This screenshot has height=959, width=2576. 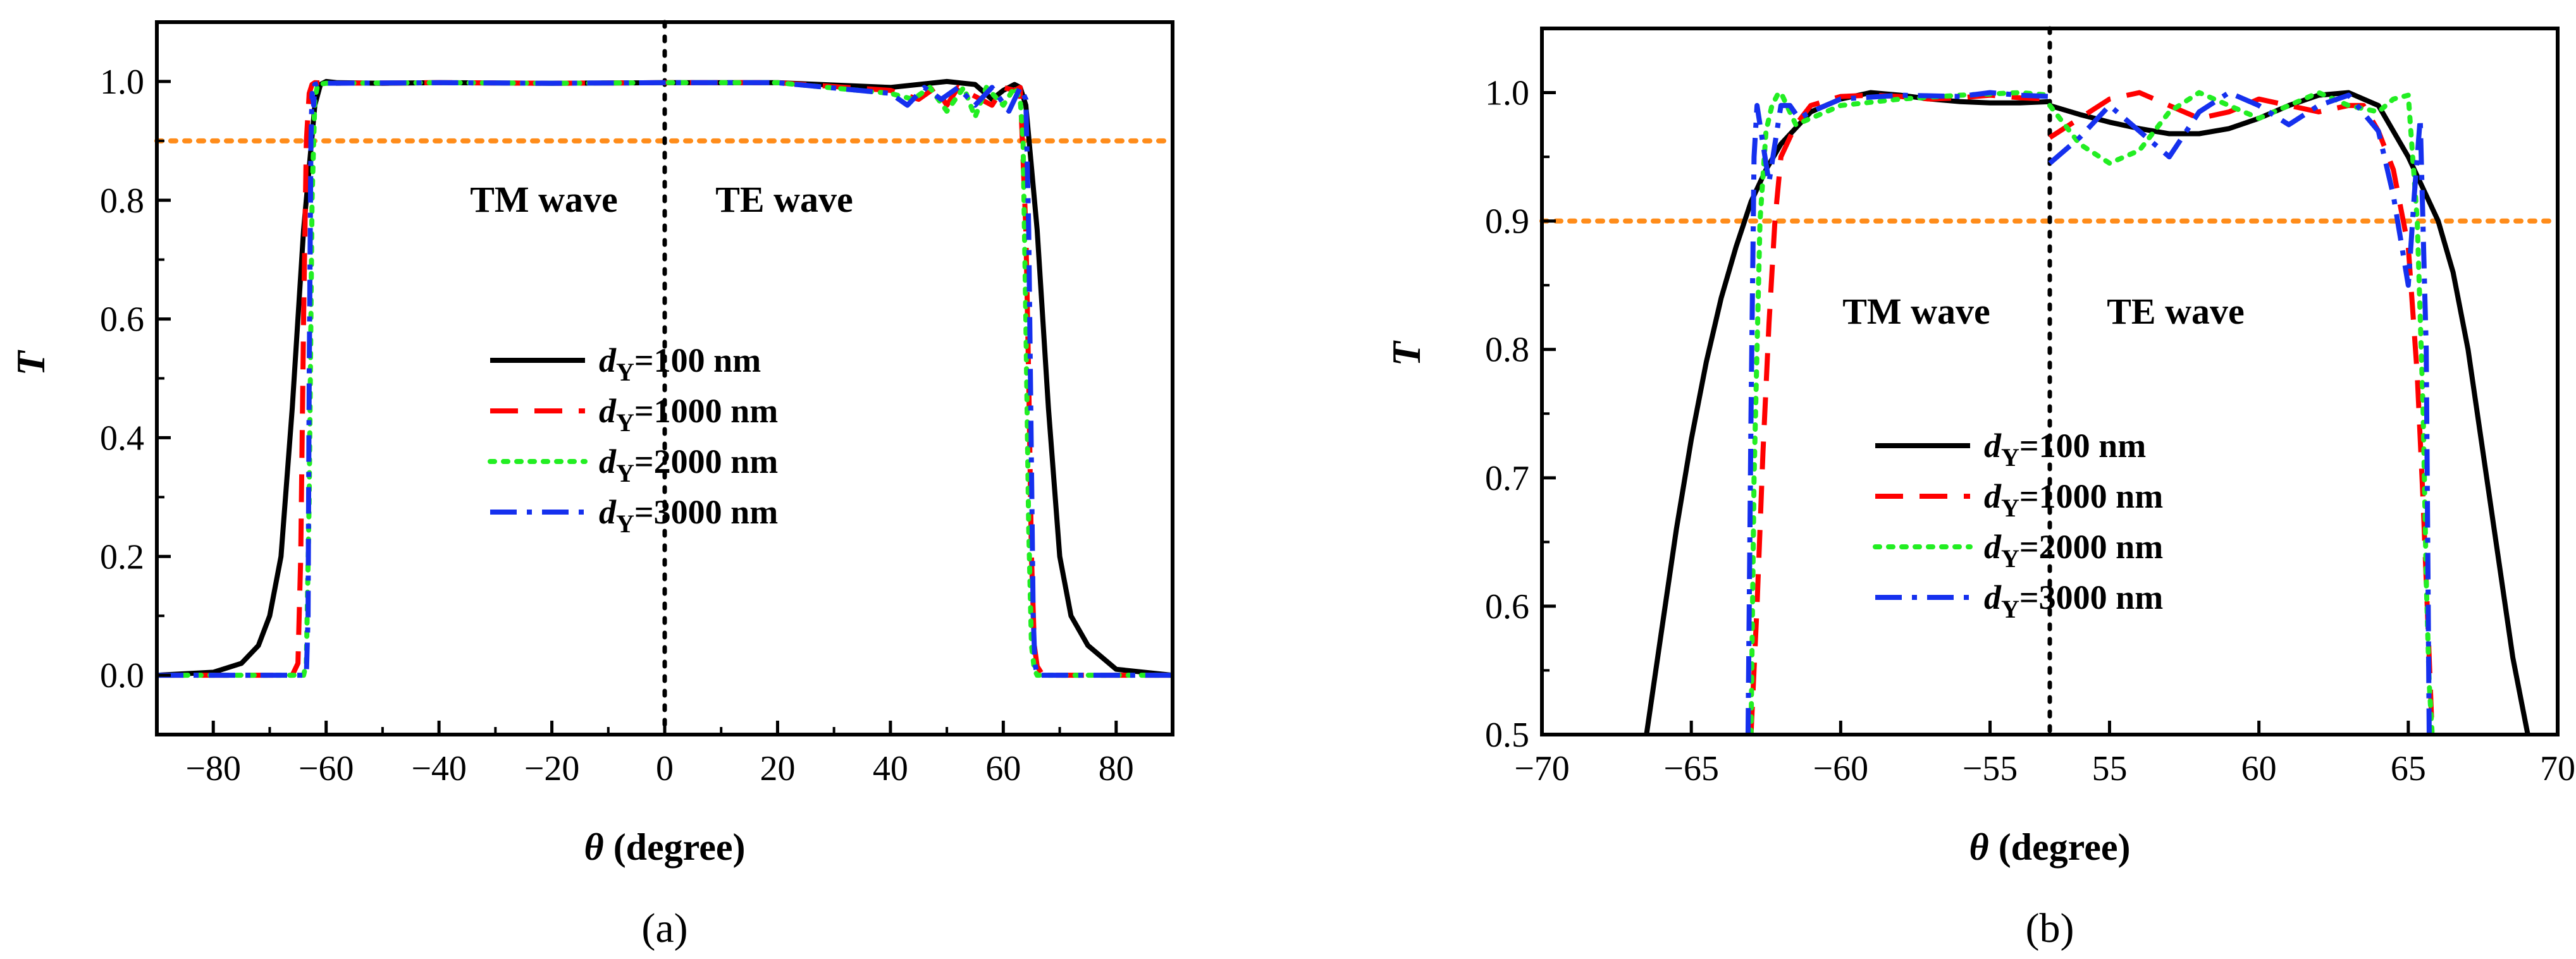 I want to click on panel-label-b: (b), so click(x=2050, y=928).